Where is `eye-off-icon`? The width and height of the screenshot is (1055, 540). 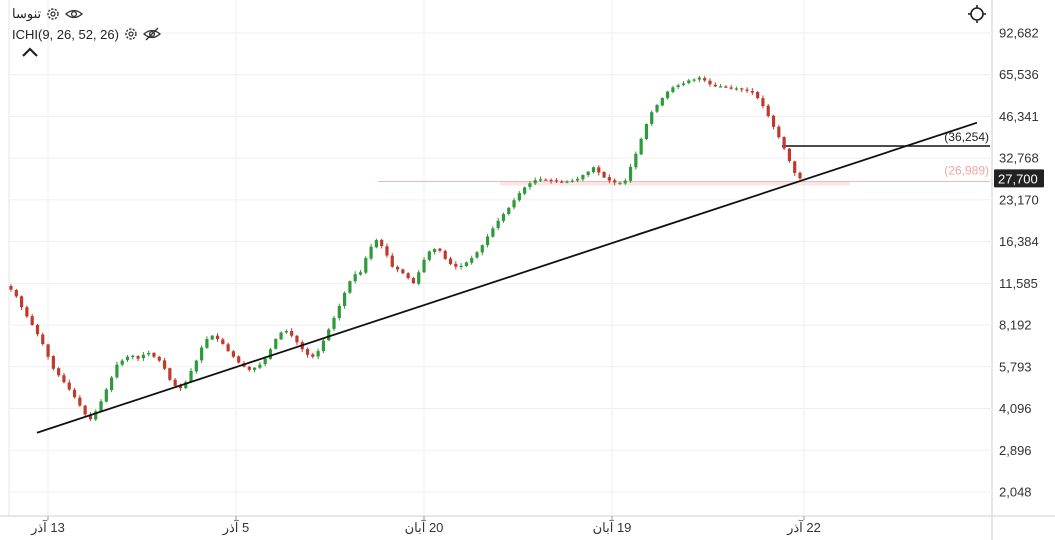
eye-off-icon is located at coordinates (151, 34).